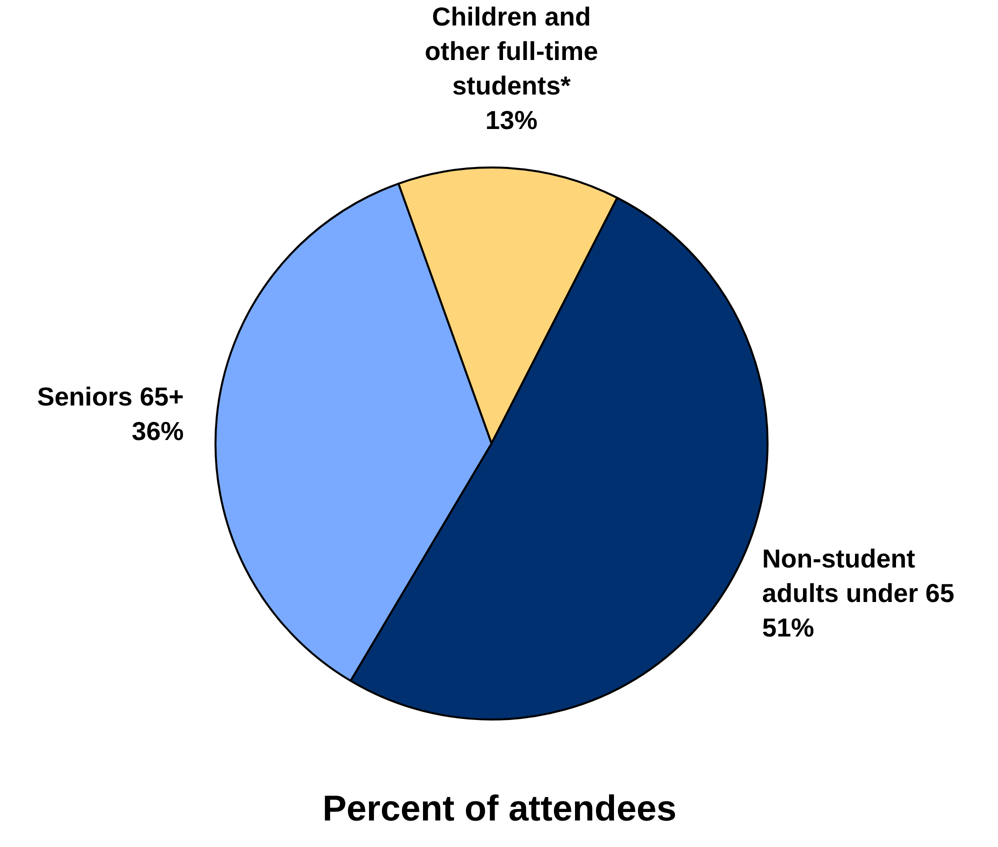 The width and height of the screenshot is (998, 847). I want to click on text: Percent of attendees, so click(499, 808).